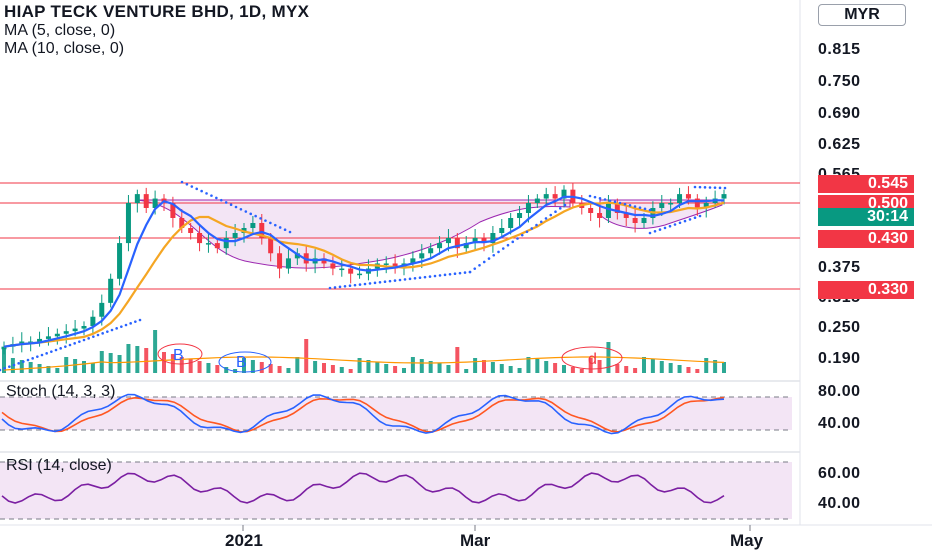 The image size is (932, 555). I want to click on cup-pattern, so click(353, 234).